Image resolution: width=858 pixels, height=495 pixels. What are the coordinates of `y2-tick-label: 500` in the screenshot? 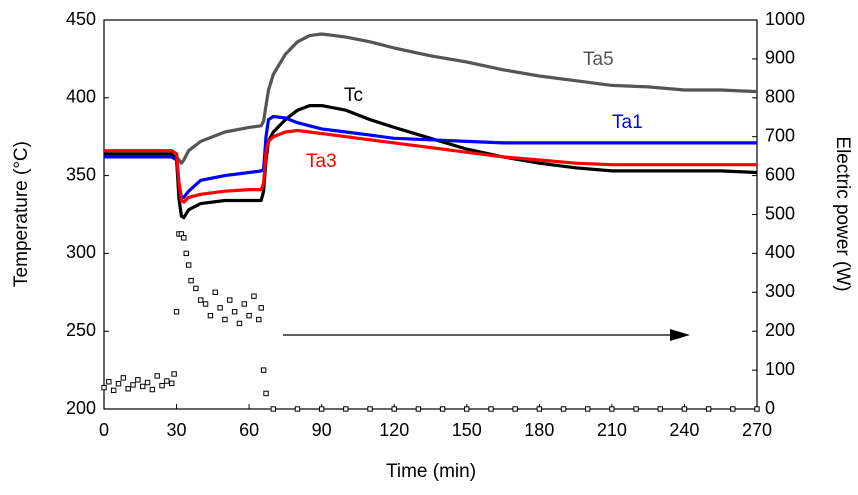 It's located at (780, 213).